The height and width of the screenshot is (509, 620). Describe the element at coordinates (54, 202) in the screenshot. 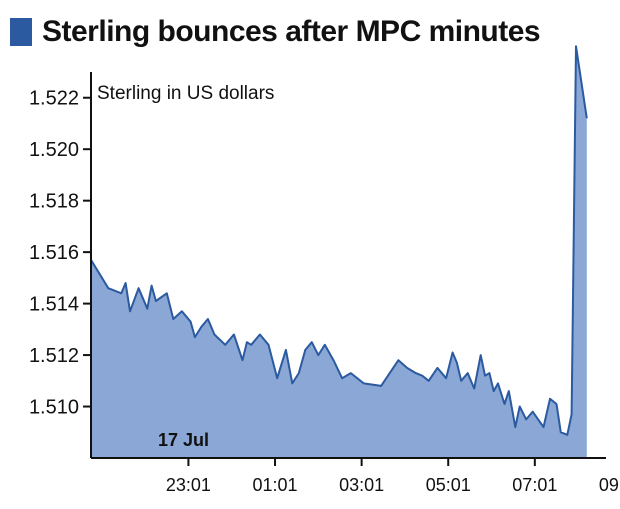

I see `y-tick-label: 1.518` at that location.